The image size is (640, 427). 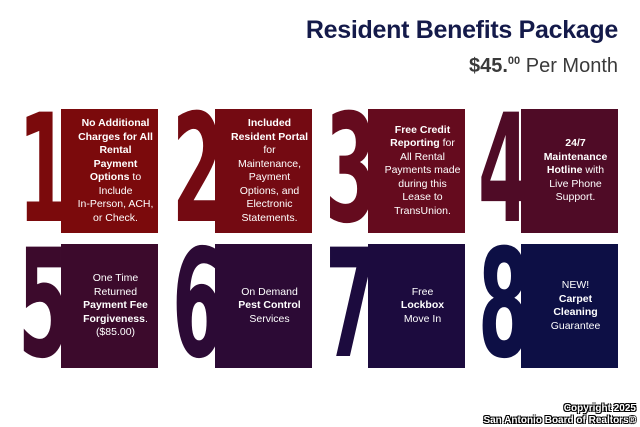 I want to click on text: Include, so click(x=115, y=190).